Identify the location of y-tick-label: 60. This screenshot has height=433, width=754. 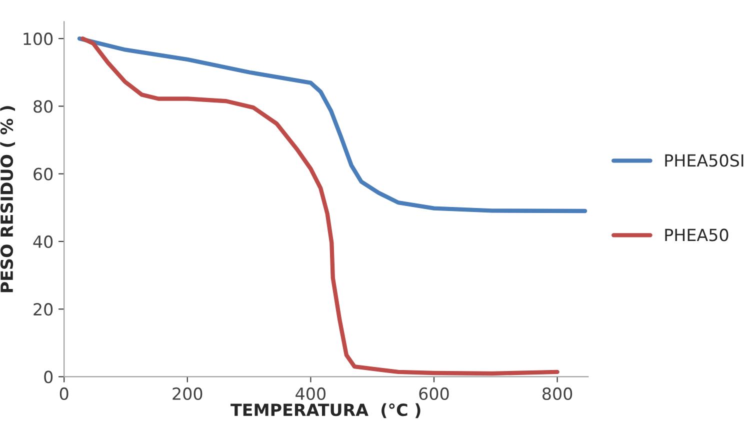
(43, 174).